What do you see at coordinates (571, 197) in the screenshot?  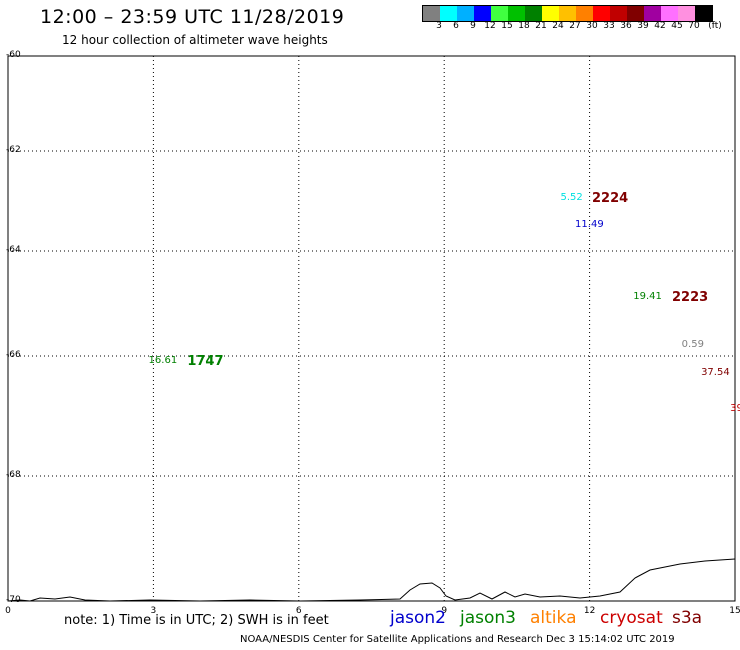 I see `wave-height-value: 5.52` at bounding box center [571, 197].